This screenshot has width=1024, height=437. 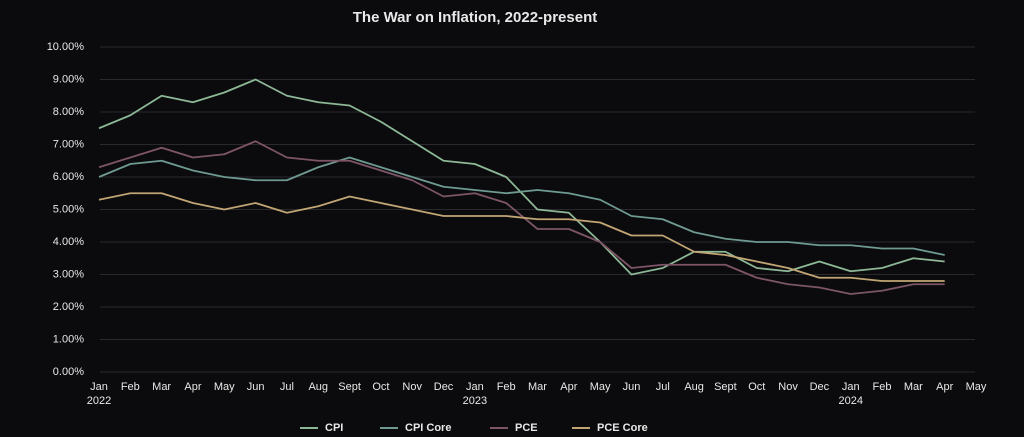 What do you see at coordinates (622, 428) in the screenshot?
I see `legend-label: PCE Core` at bounding box center [622, 428].